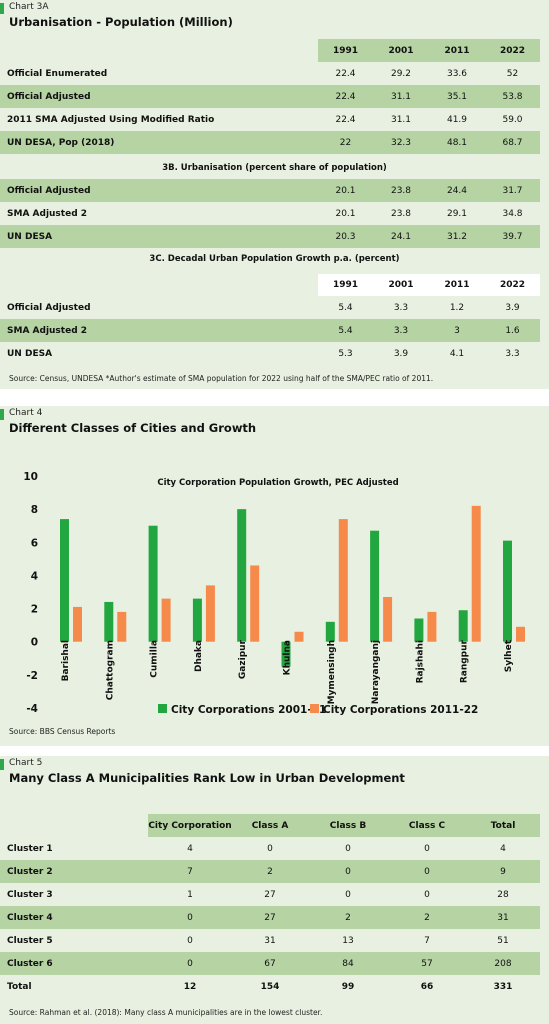  I want to click on cell: 68.7, so click(512, 142).